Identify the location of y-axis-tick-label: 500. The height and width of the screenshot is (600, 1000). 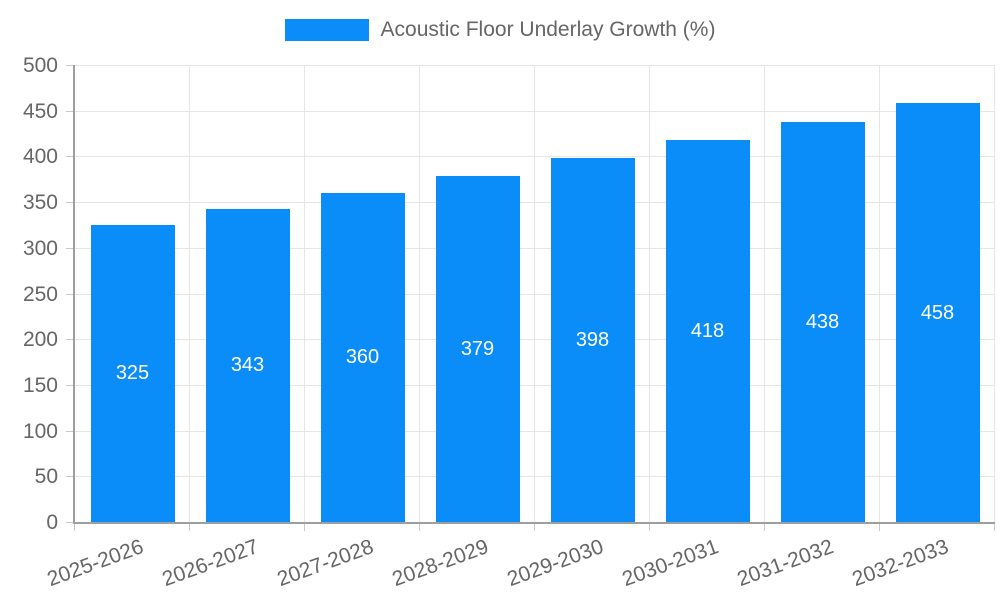
(40, 65).